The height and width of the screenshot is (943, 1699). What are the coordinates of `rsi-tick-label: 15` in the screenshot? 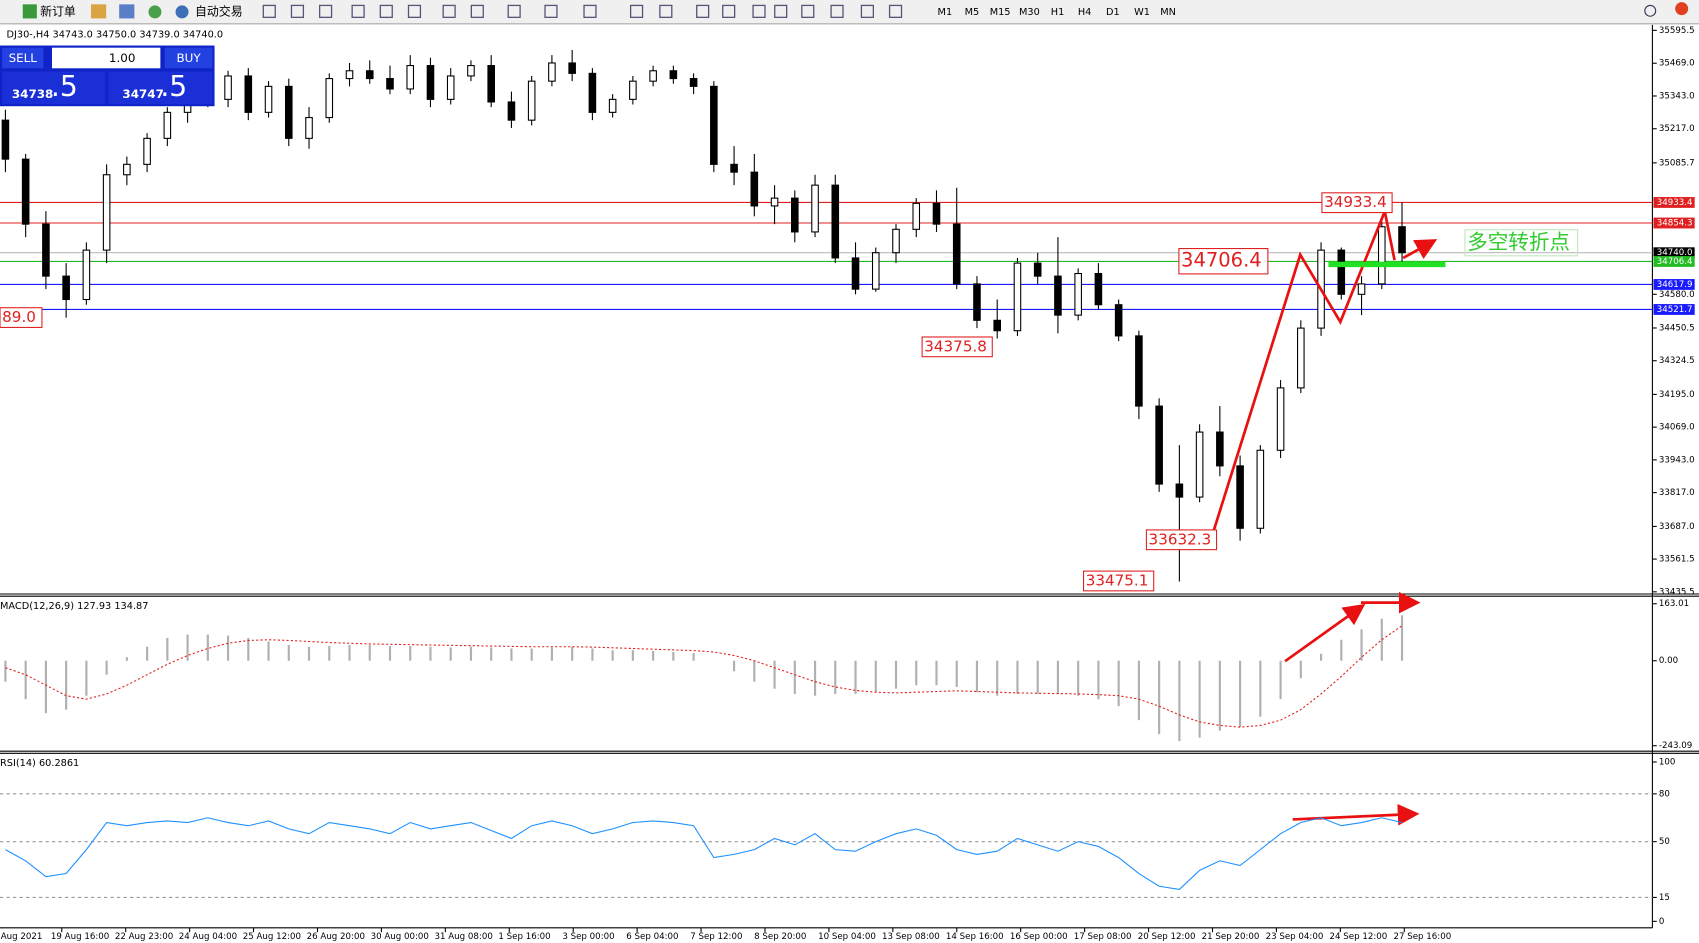 It's located at (1664, 898).